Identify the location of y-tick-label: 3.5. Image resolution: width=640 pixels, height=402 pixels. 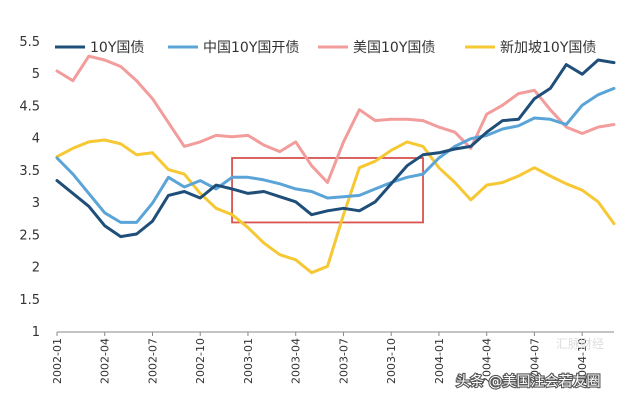
(29, 171).